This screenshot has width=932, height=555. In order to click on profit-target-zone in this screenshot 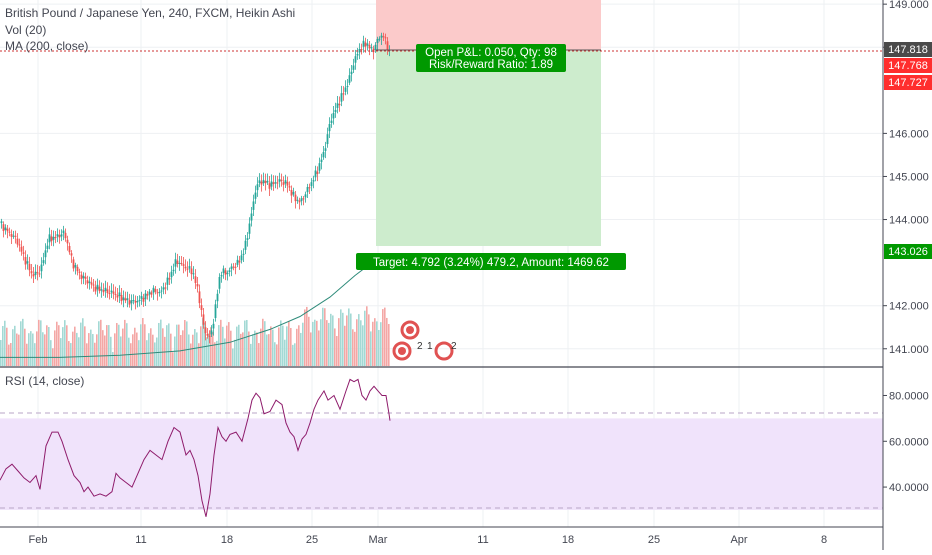, I will do `click(488, 148)`.